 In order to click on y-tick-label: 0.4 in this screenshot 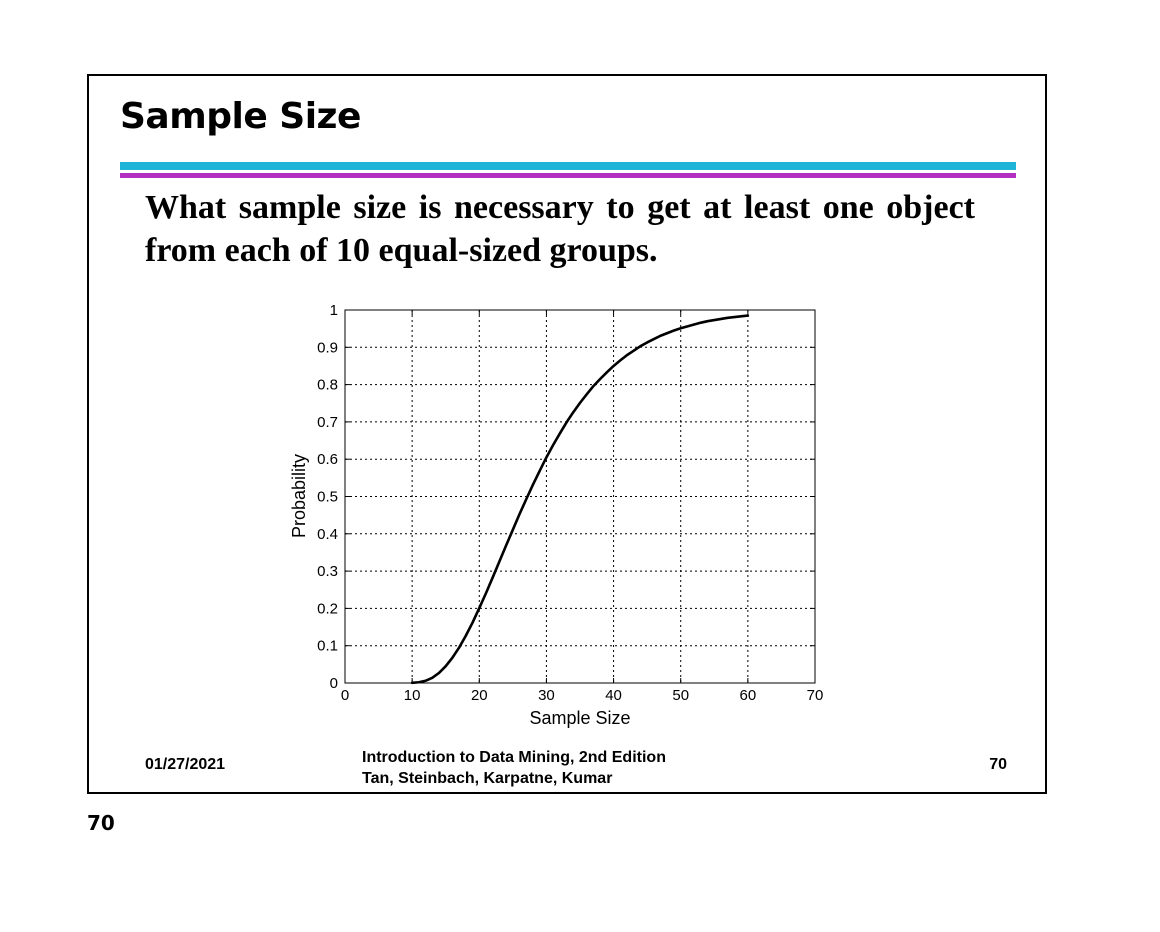, I will do `click(327, 534)`.